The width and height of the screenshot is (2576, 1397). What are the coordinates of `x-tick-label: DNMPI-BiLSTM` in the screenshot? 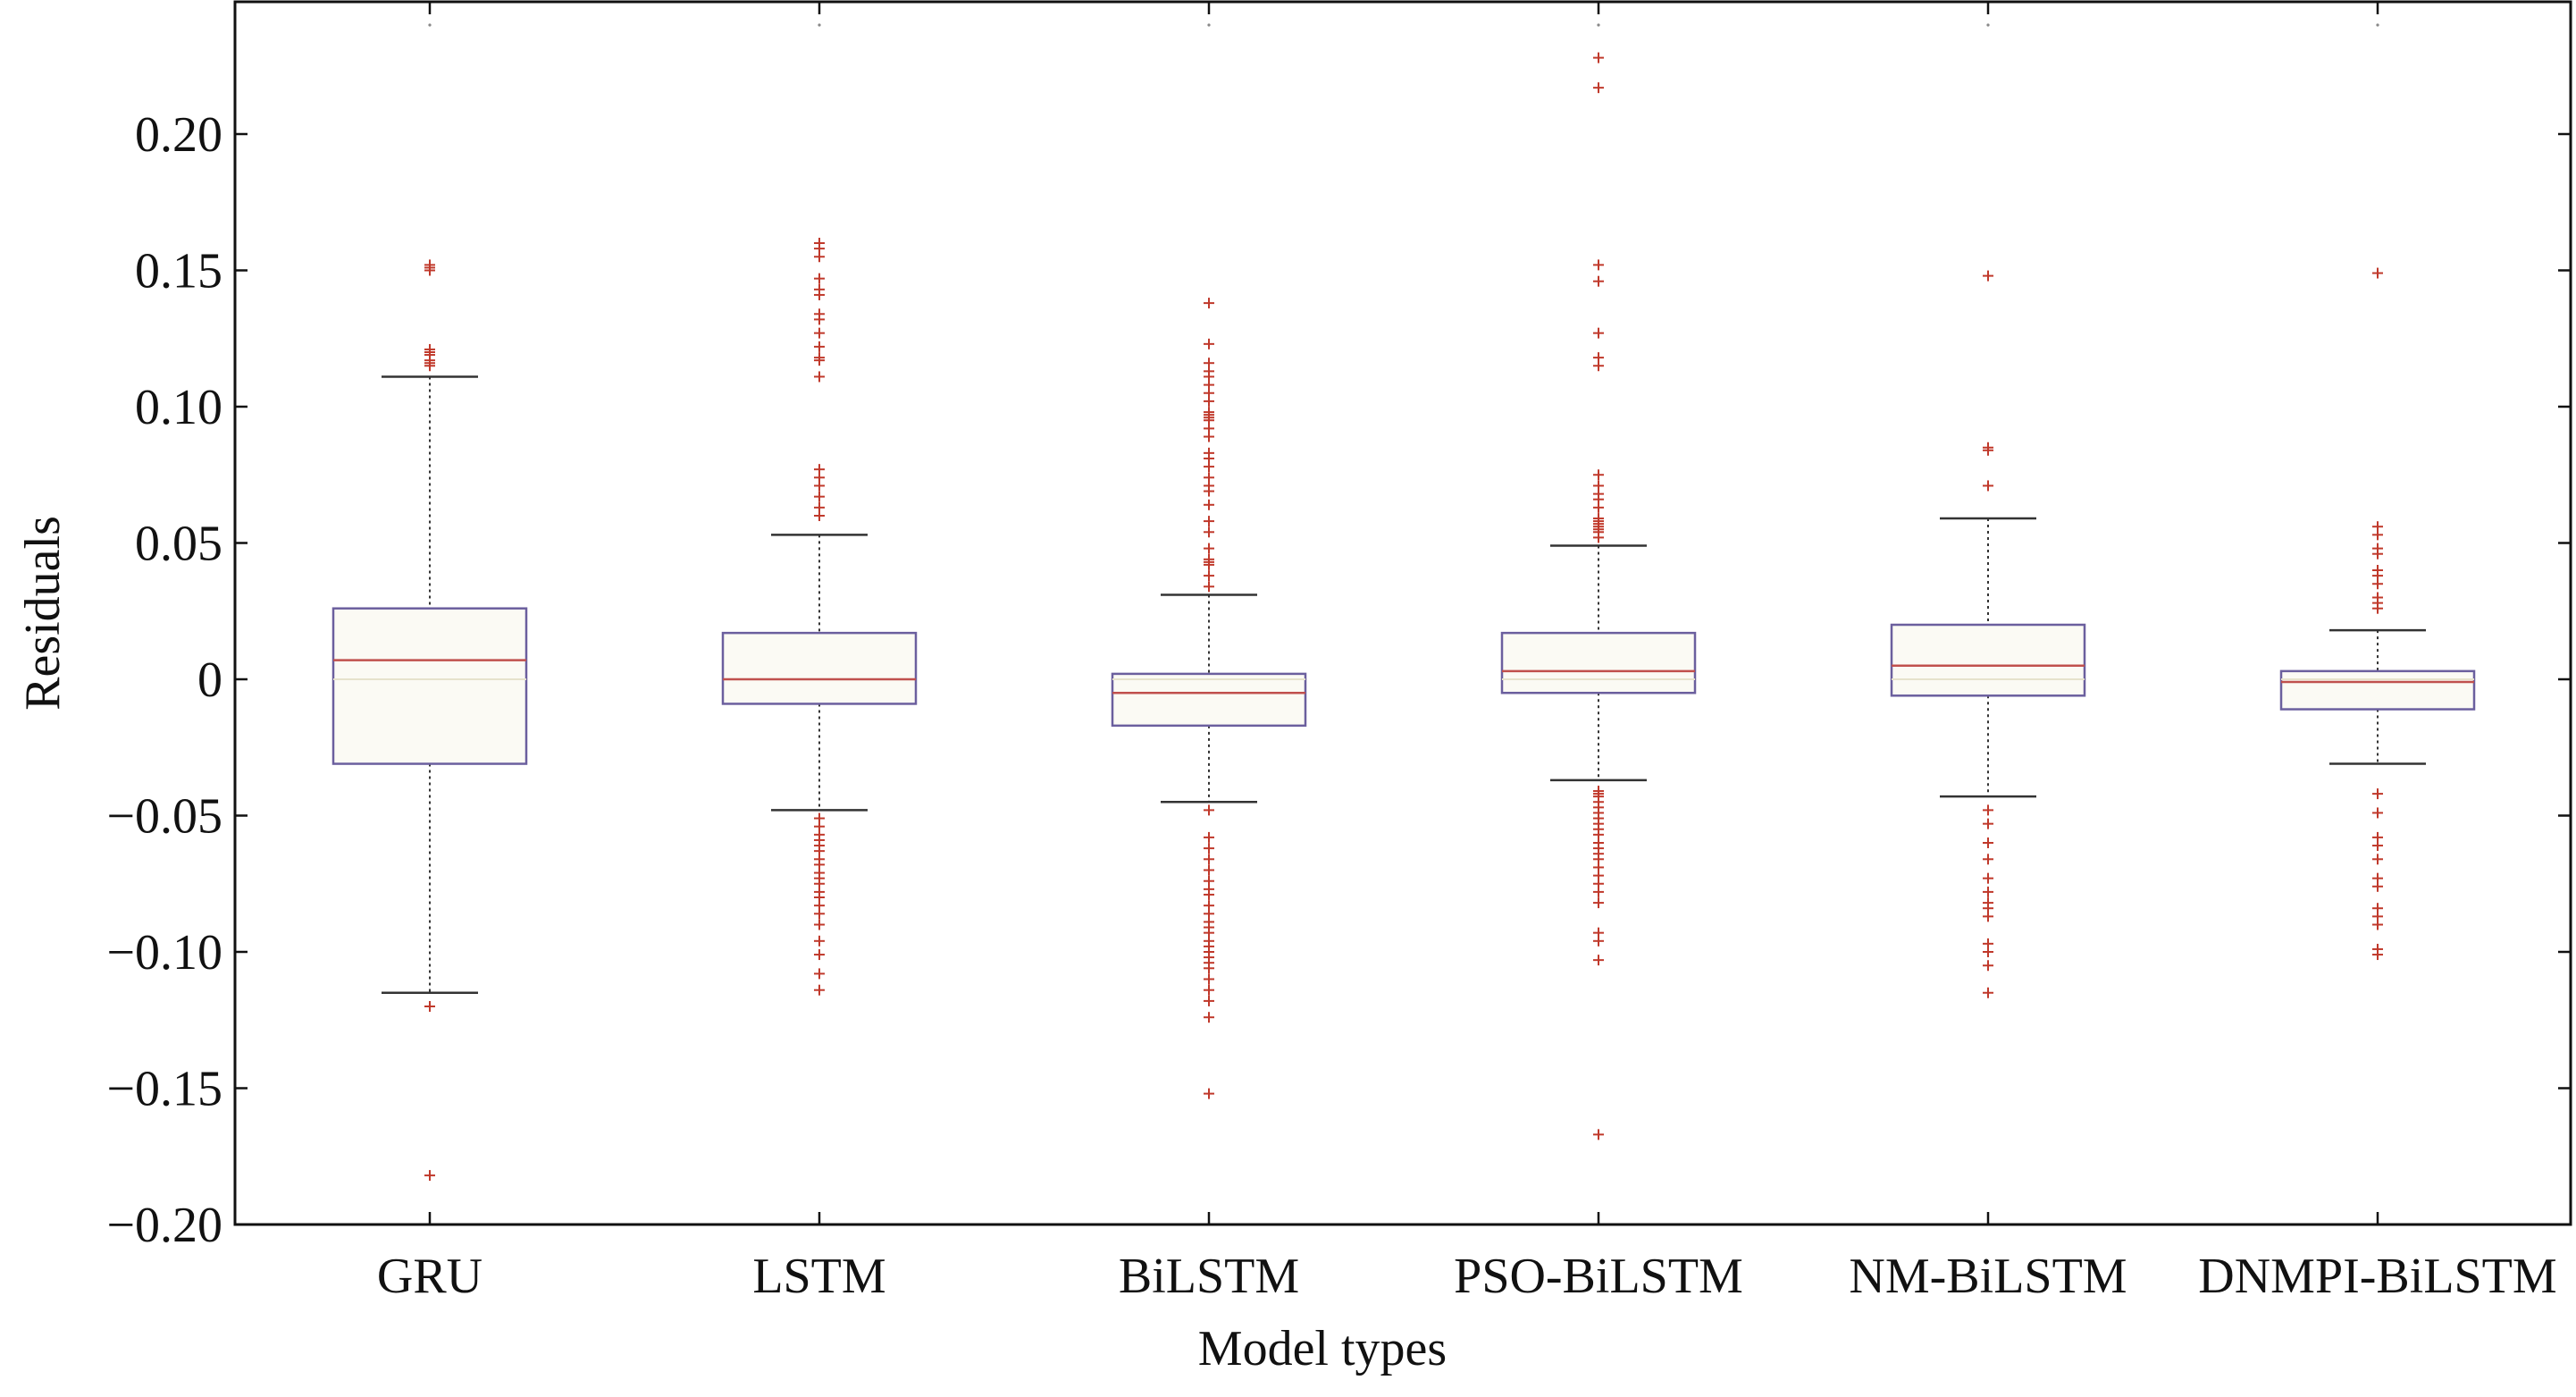 It's located at (2377, 1276).